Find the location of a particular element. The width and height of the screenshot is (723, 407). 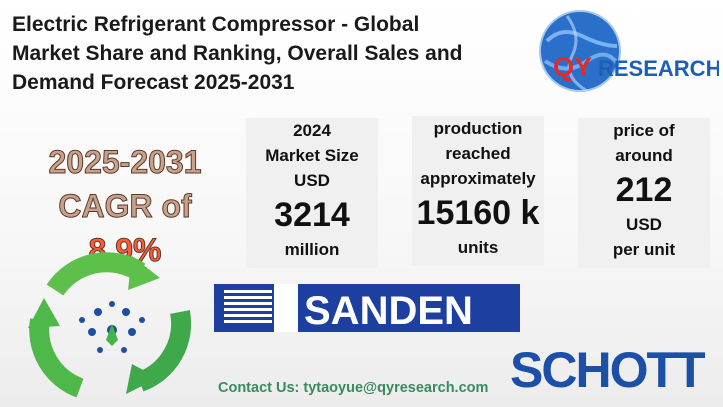

price-label-1: price of is located at coordinates (644, 130).